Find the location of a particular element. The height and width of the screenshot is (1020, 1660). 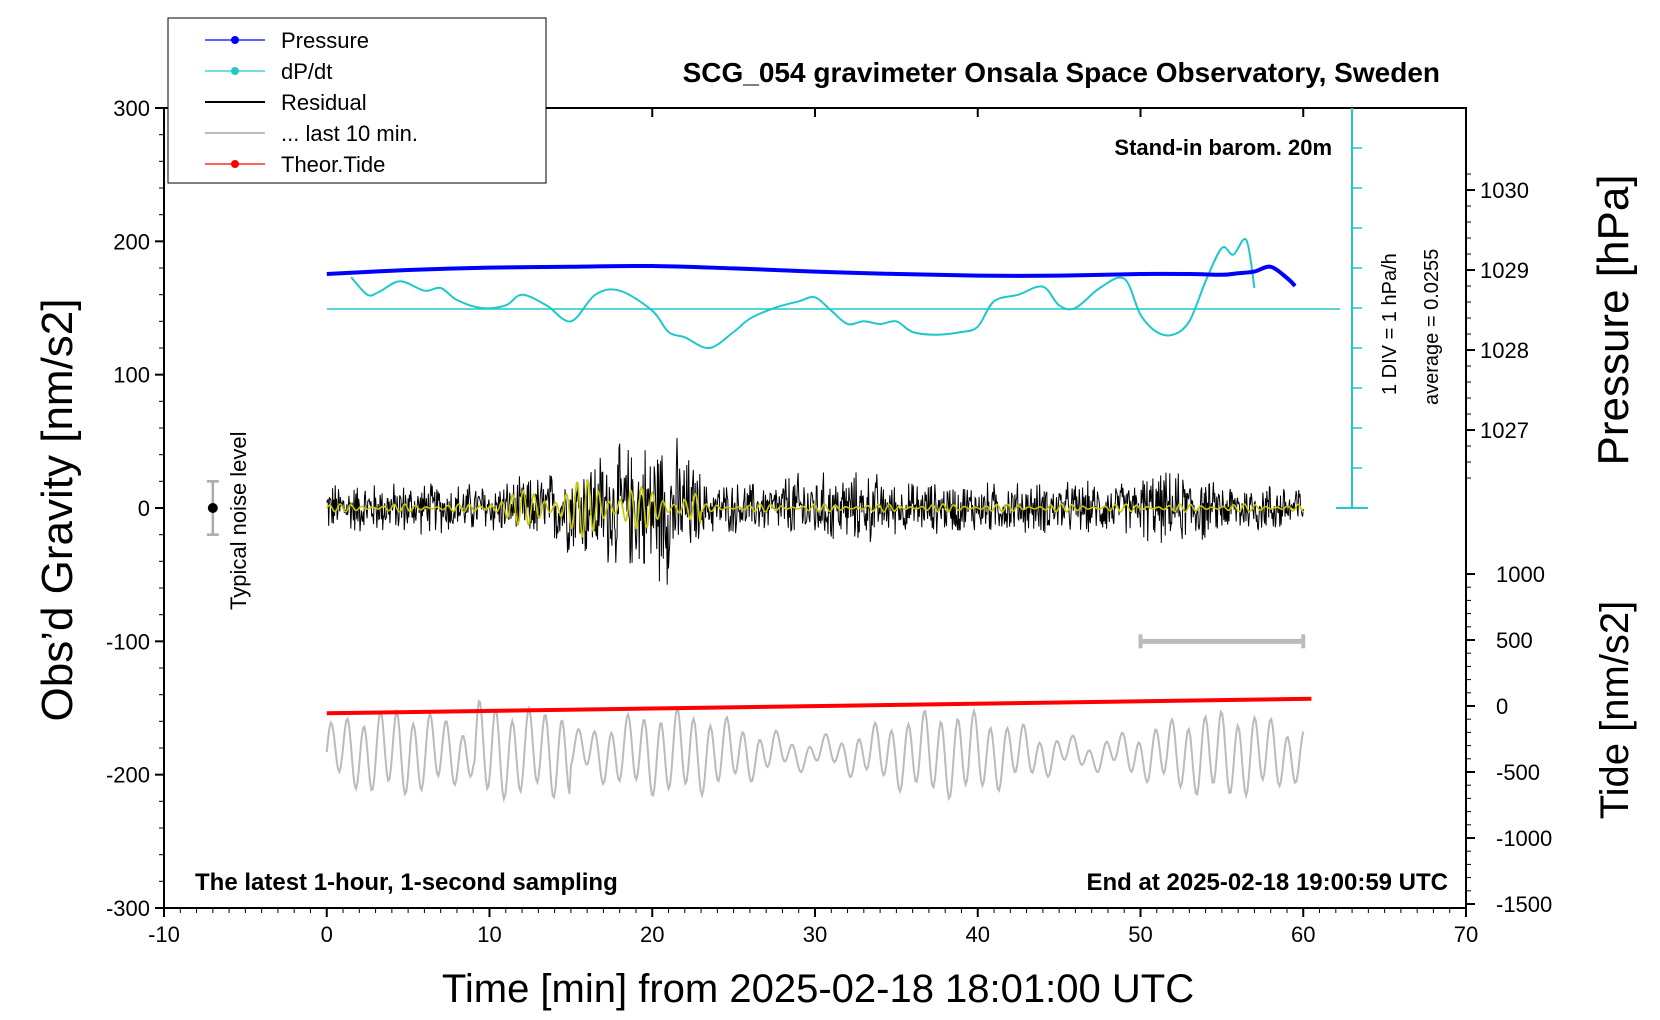

legend-entry: ... last 10 min. is located at coordinates (311, 133).